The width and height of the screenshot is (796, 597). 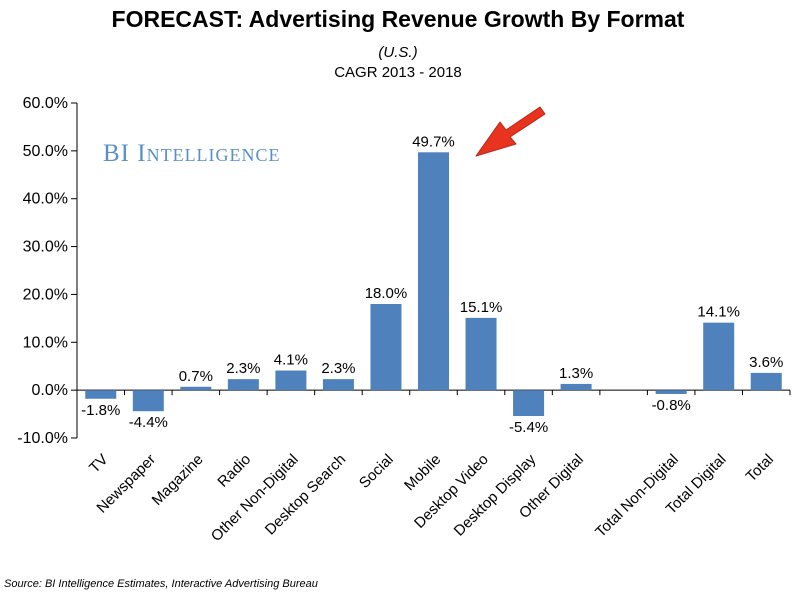 What do you see at coordinates (42, 438) in the screenshot?
I see `y-tick-label: -10.0%` at bounding box center [42, 438].